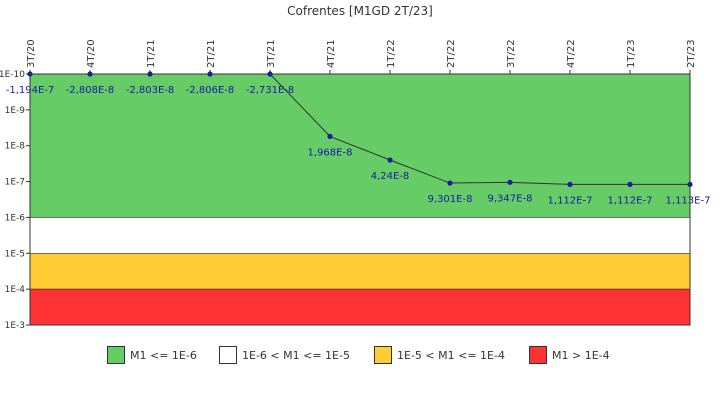  Describe the element at coordinates (91, 53) in the screenshot. I see `x-tick-label-1: 4T/20` at that location.